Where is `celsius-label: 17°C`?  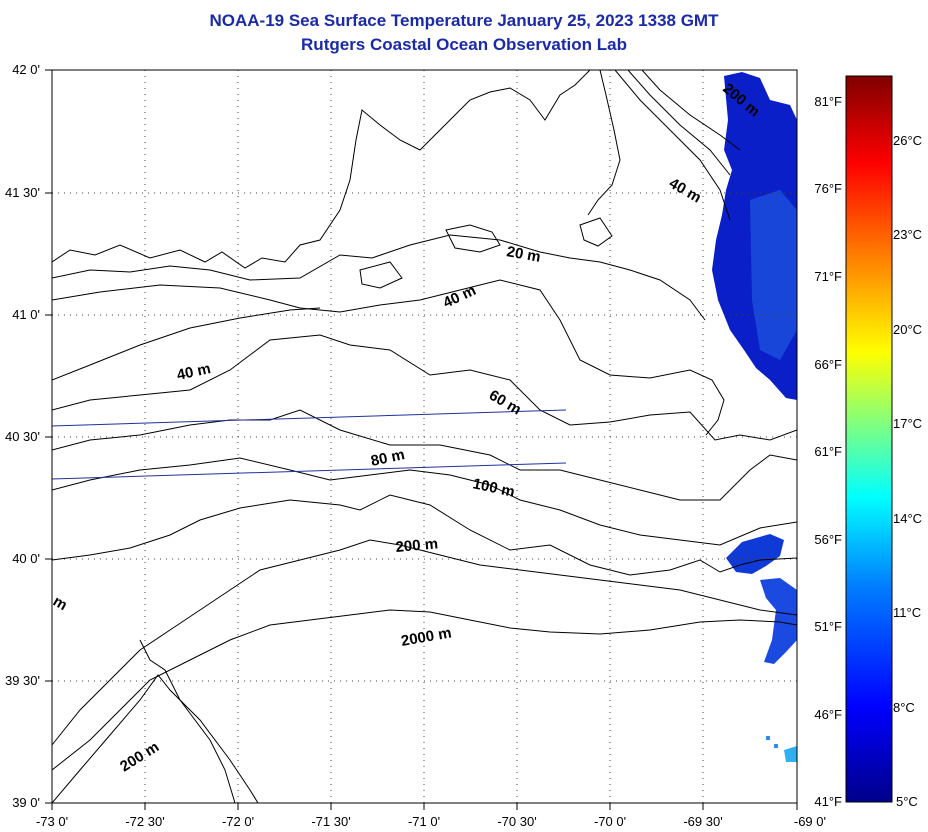
celsius-label: 17°C is located at coordinates (907, 423).